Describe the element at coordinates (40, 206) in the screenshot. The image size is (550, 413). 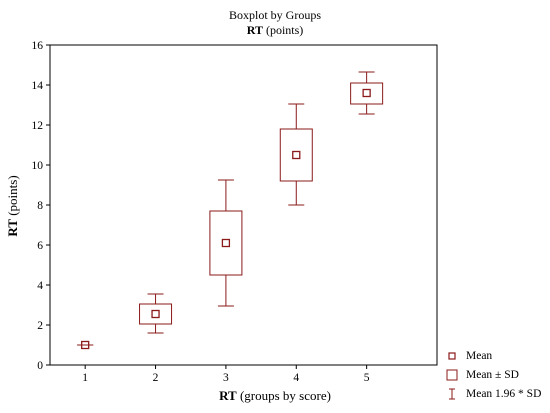
I see `y-tick-label: 8` at that location.